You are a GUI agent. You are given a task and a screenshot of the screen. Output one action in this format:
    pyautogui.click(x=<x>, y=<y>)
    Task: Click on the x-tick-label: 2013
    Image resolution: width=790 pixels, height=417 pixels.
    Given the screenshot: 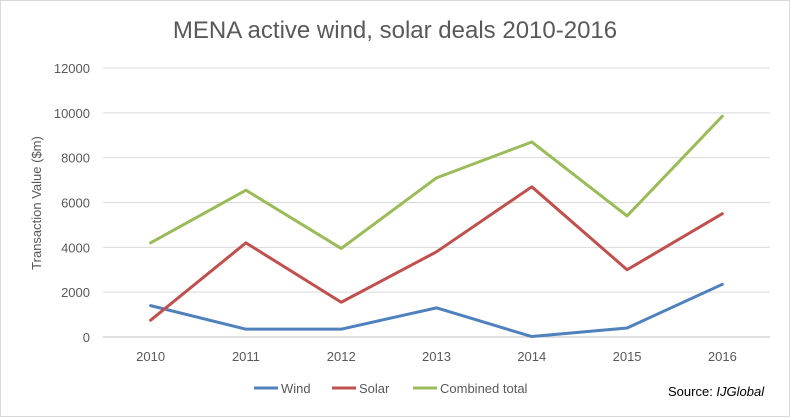 What is the action you would take?
    pyautogui.click(x=436, y=356)
    